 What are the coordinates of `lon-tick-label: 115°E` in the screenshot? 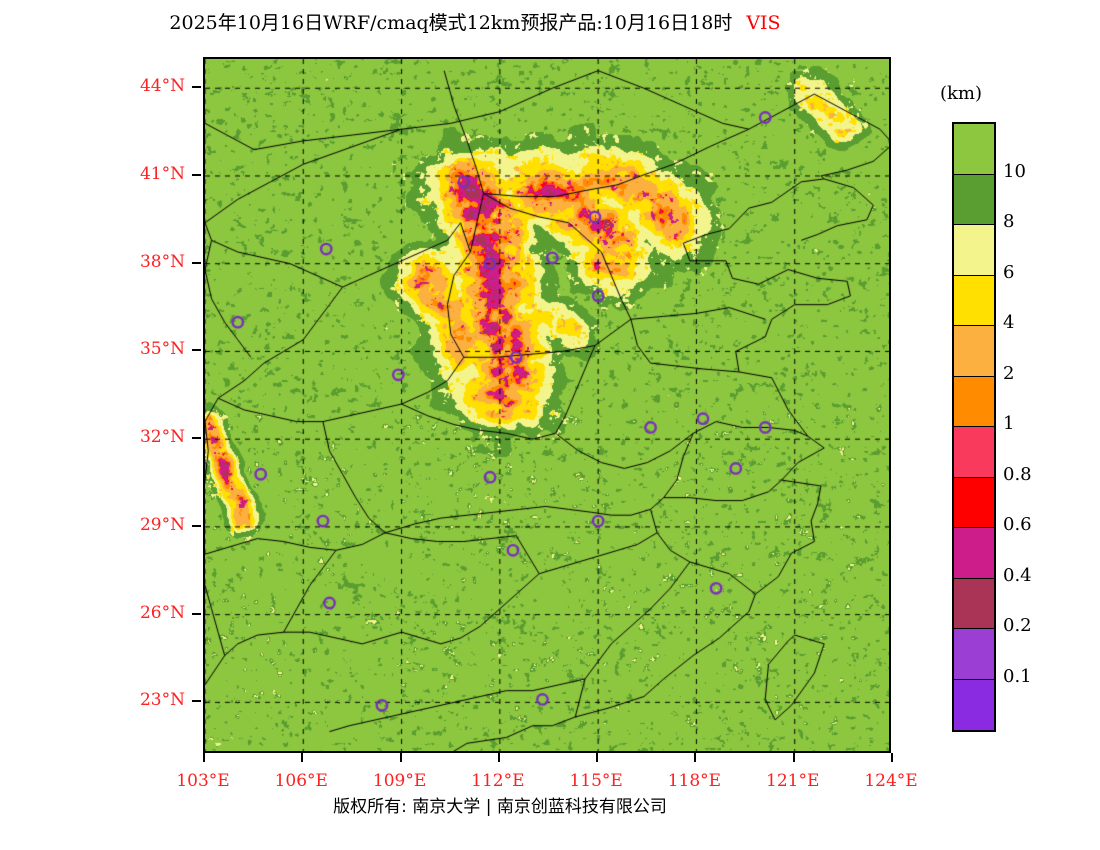 It's located at (596, 781).